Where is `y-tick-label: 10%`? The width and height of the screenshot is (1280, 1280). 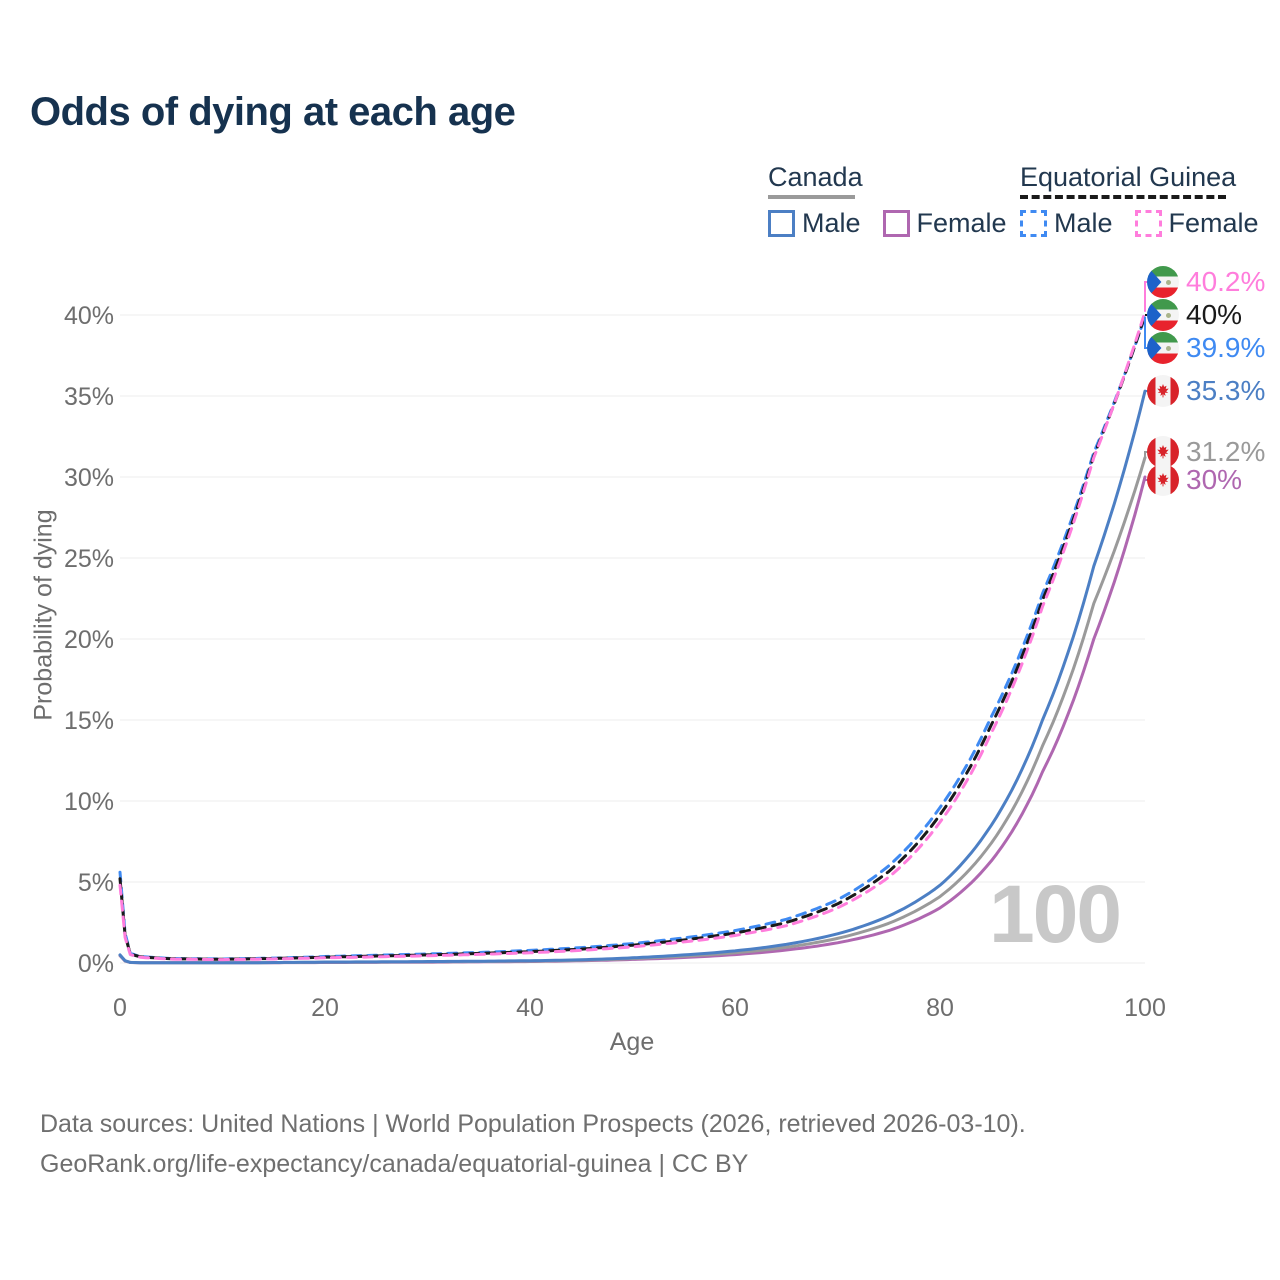 y-tick-label: 10% is located at coordinates (89, 802).